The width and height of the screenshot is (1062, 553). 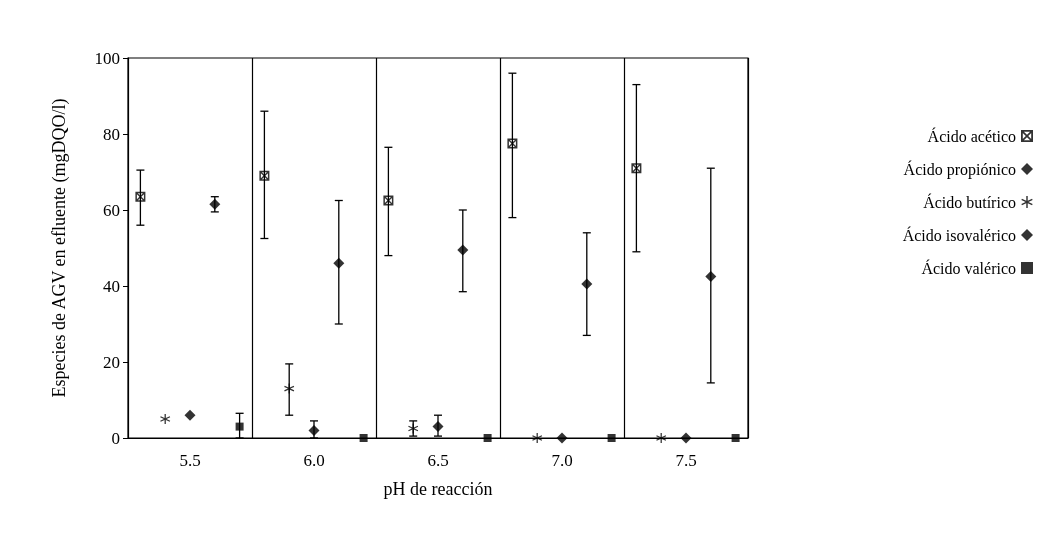 I want to click on legend-label: Ácido valérico, so click(x=968, y=267).